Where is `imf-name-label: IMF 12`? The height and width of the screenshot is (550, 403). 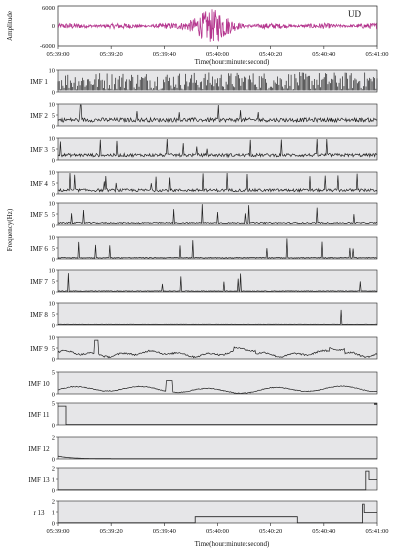
imf-name-label: IMF 12 is located at coordinates (39, 449).